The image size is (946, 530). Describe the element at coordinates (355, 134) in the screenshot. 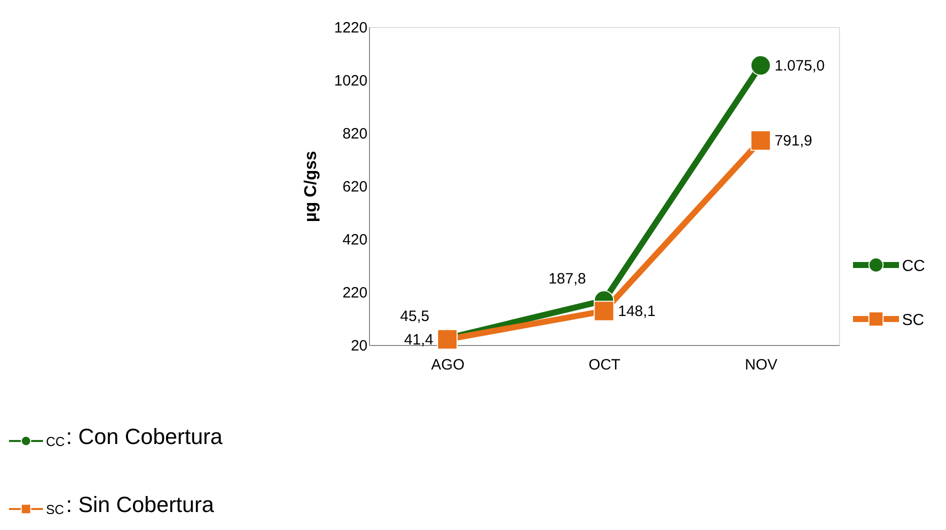

I see `y-tick-label: 820` at that location.